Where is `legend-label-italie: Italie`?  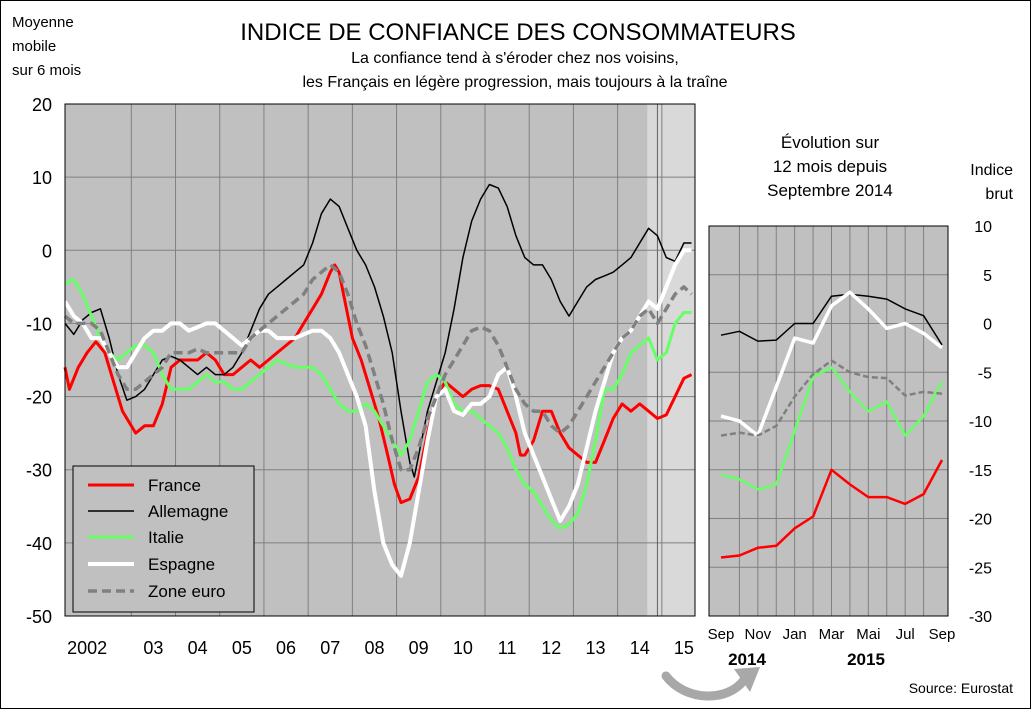
legend-label-italie: Italie is located at coordinates (166, 537).